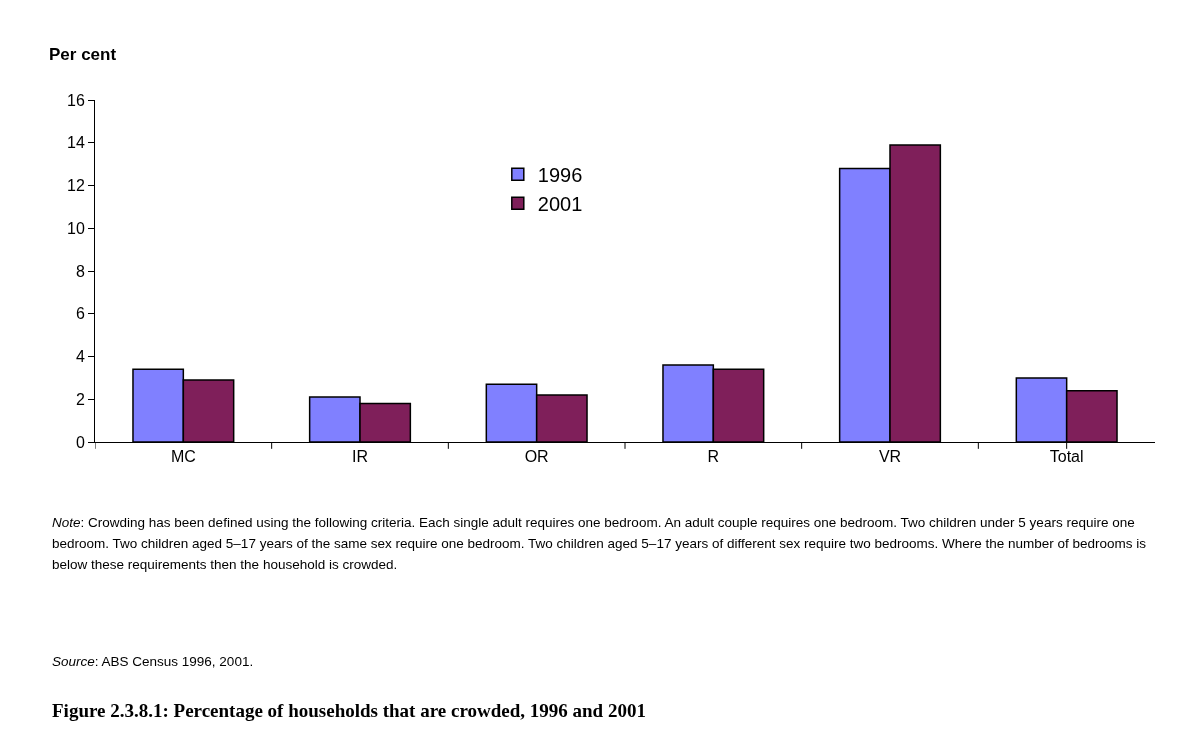 This screenshot has width=1186, height=742. What do you see at coordinates (153, 662) in the screenshot?
I see `source-note: Source: ABS Census 1996, 2001.` at bounding box center [153, 662].